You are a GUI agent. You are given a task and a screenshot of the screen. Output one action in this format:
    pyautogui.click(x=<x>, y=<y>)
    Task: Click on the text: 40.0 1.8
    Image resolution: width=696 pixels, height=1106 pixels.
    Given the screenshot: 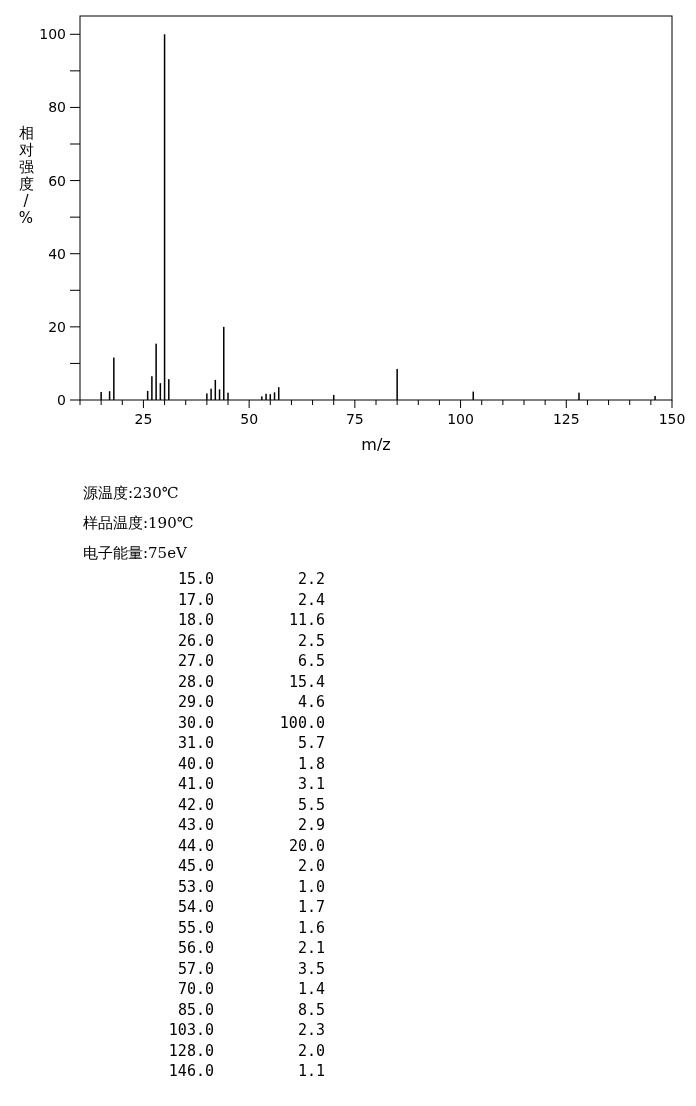 What is the action you would take?
    pyautogui.click(x=251, y=763)
    